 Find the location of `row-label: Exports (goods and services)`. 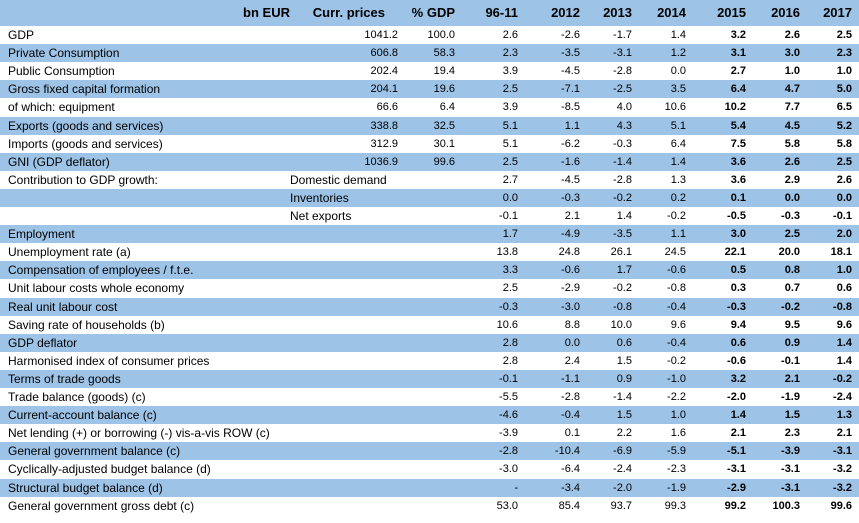

row-label: Exports (goods and services) is located at coordinates (86, 125).